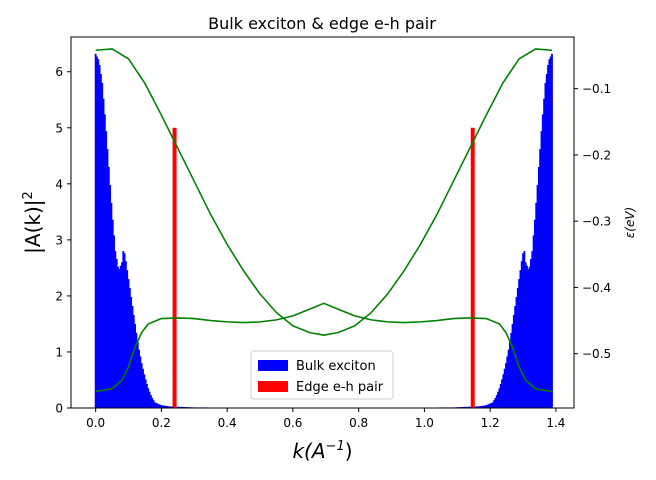 The height and width of the screenshot is (480, 656). What do you see at coordinates (59, 184) in the screenshot?
I see `y-tick-label: 4` at bounding box center [59, 184].